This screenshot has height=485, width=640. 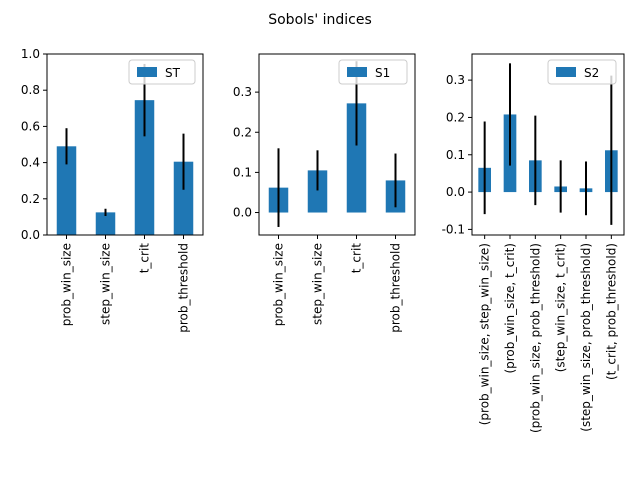 What do you see at coordinates (184, 288) in the screenshot?
I see `panel-1-xtick-label-4: prob_threshold` at bounding box center [184, 288].